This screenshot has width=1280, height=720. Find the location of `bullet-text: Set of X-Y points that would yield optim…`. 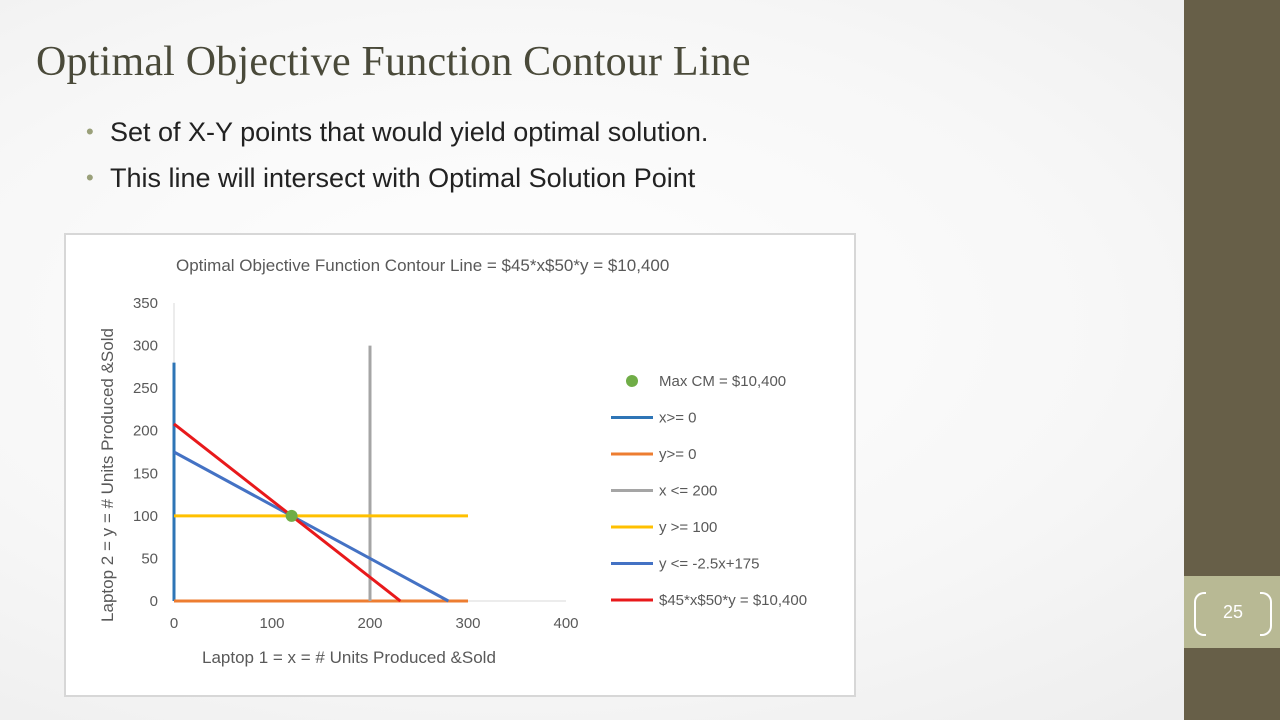

bullet-text: Set of X-Y points that would yield optim… is located at coordinates (409, 132).